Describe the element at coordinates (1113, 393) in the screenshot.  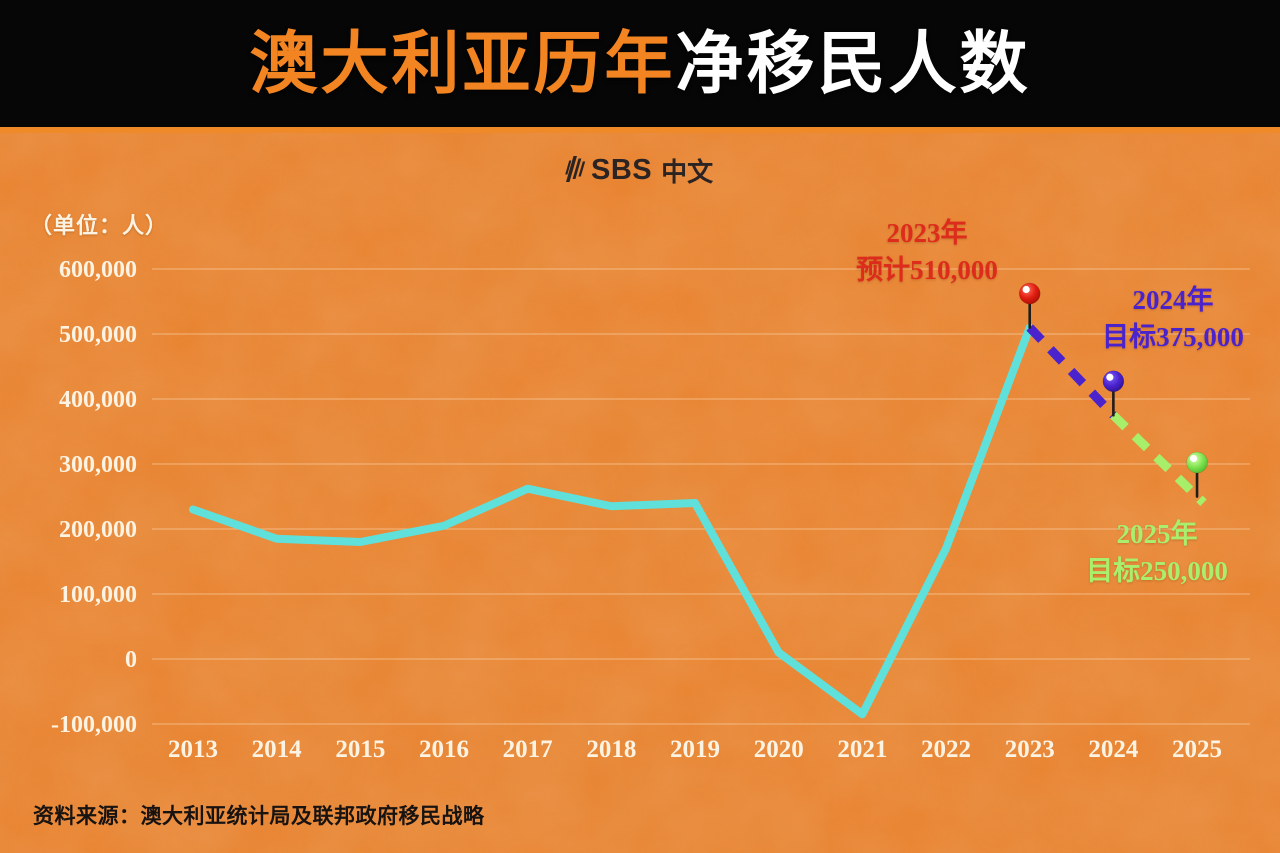
I see `pin-2024` at that location.